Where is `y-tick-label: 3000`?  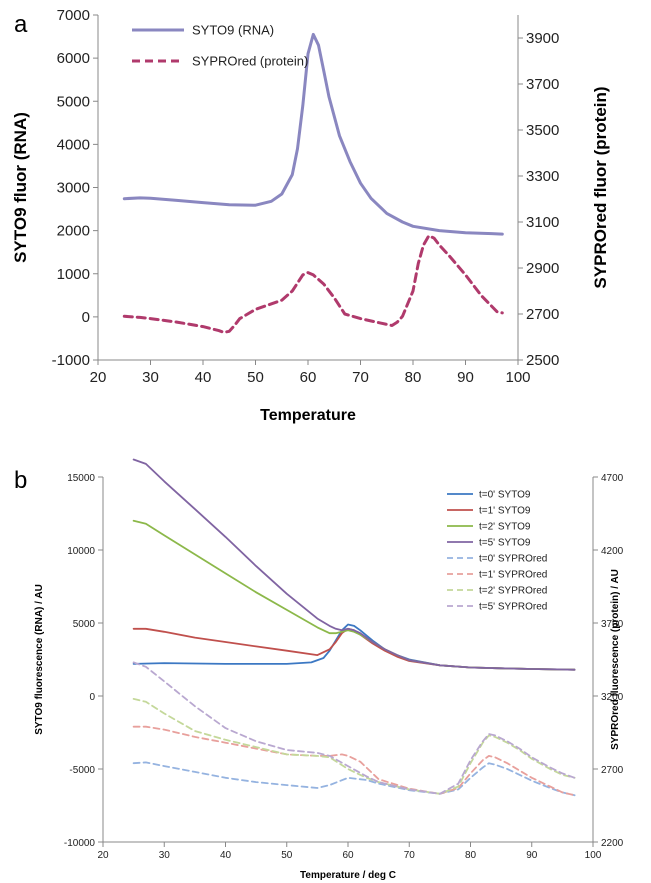
y-tick-label: 3000 is located at coordinates (73, 188).